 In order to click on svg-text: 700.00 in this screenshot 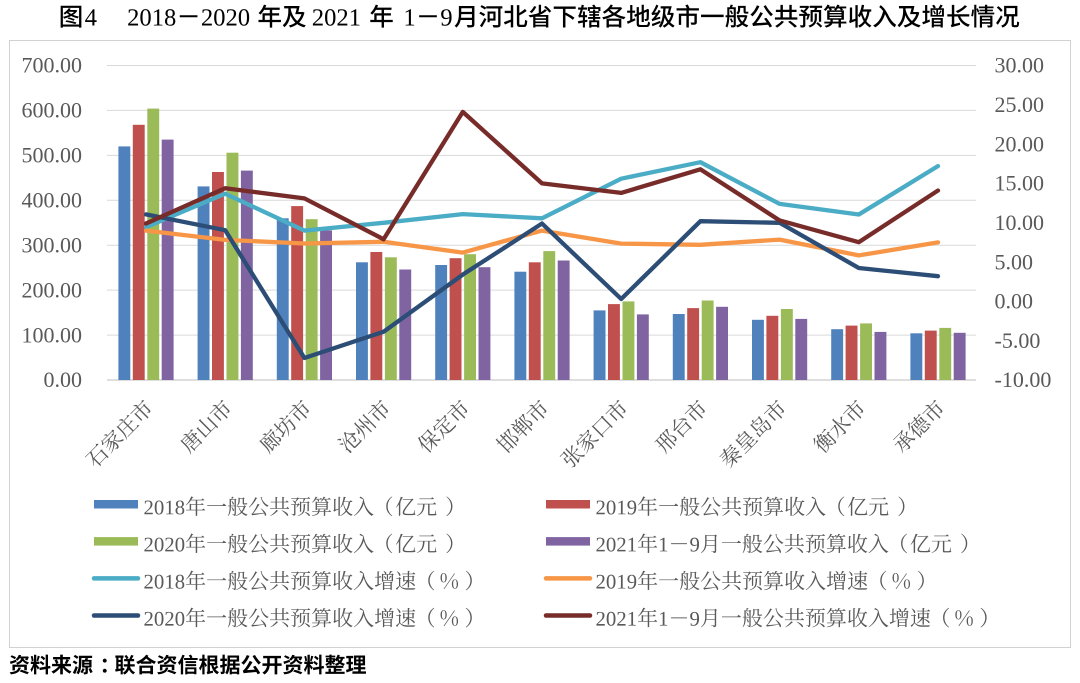, I will do `click(52, 65)`.